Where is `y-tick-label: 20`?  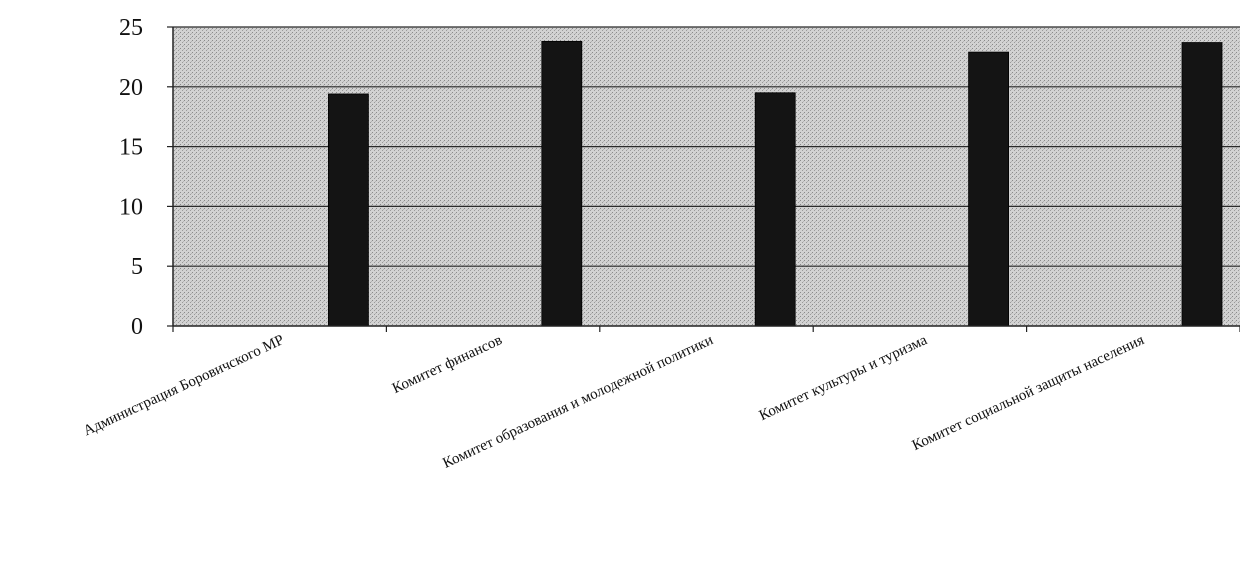 y-tick-label: 20 is located at coordinates (131, 88).